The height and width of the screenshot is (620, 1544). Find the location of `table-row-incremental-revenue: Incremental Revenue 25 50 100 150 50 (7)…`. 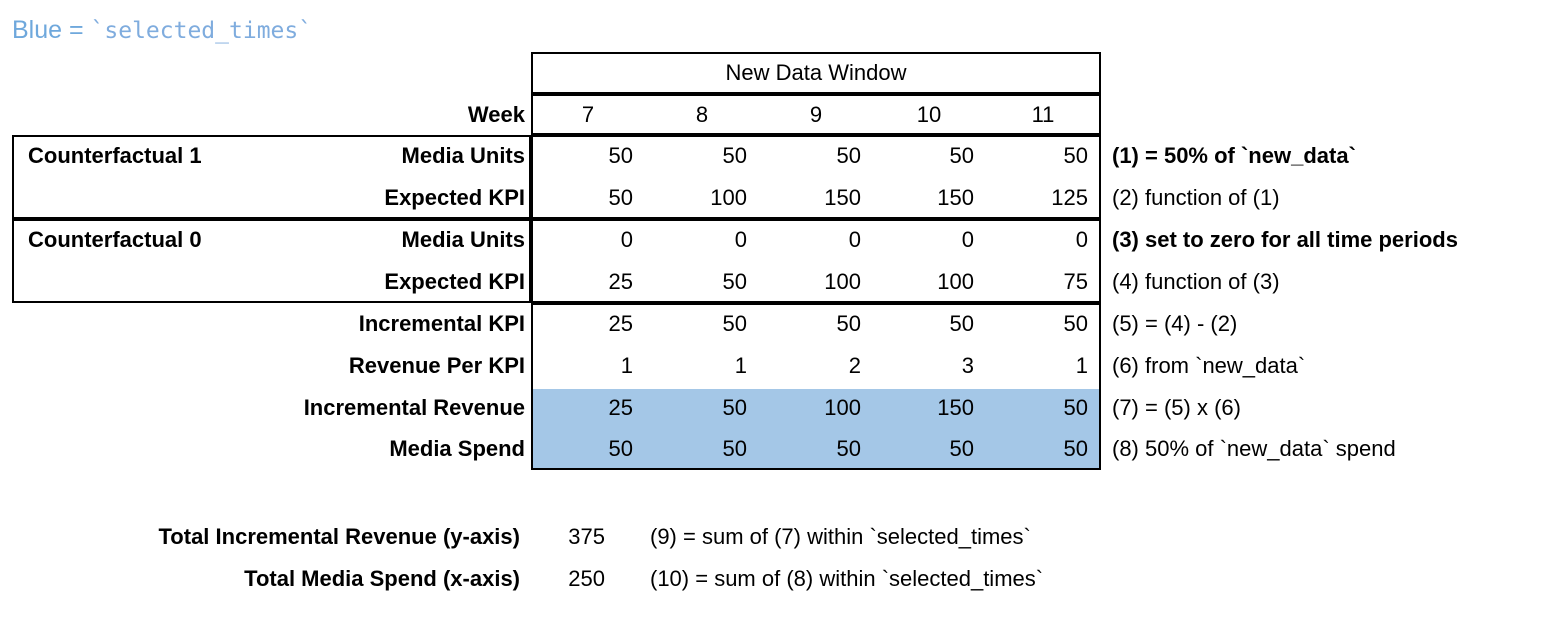

table-row-incremental-revenue: Incremental Revenue 25 50 100 150 50 (7)… is located at coordinates (772, 408).